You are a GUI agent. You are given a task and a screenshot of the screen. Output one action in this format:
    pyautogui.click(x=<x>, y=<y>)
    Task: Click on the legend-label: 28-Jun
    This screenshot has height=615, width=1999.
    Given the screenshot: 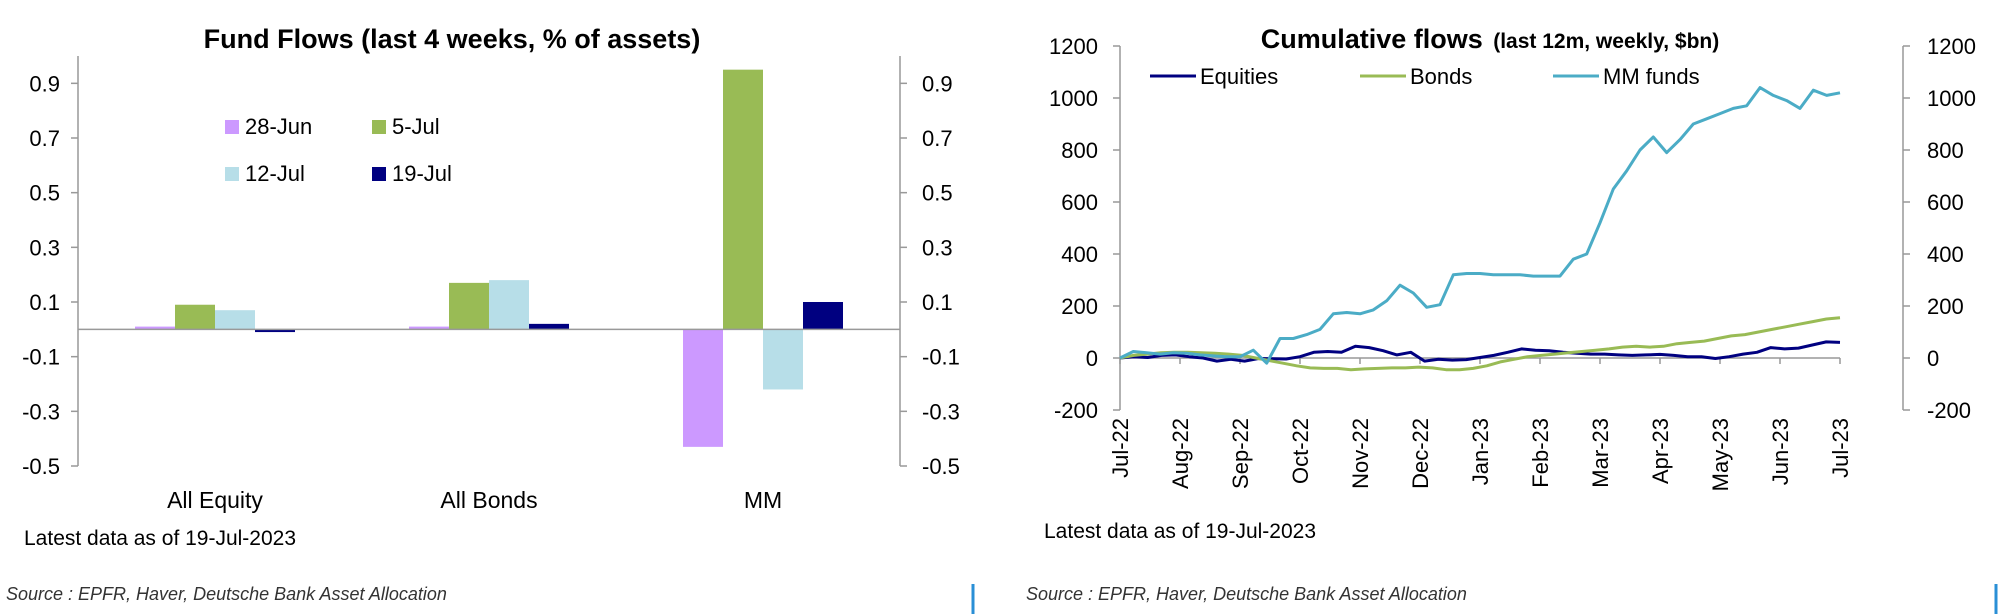 What is the action you would take?
    pyautogui.click(x=278, y=126)
    